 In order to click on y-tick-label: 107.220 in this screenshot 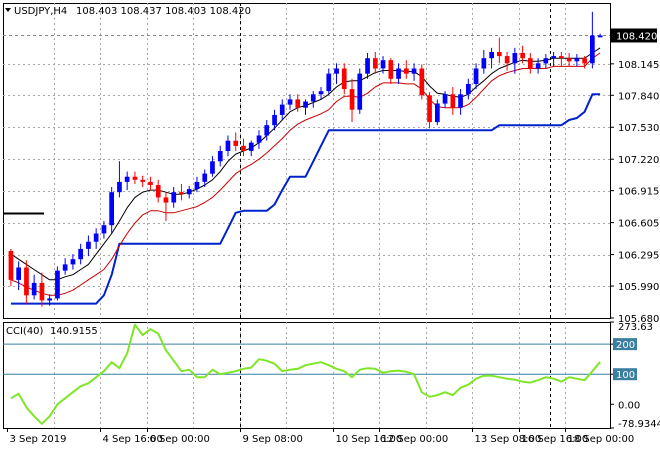, I will do `click(638, 160)`.